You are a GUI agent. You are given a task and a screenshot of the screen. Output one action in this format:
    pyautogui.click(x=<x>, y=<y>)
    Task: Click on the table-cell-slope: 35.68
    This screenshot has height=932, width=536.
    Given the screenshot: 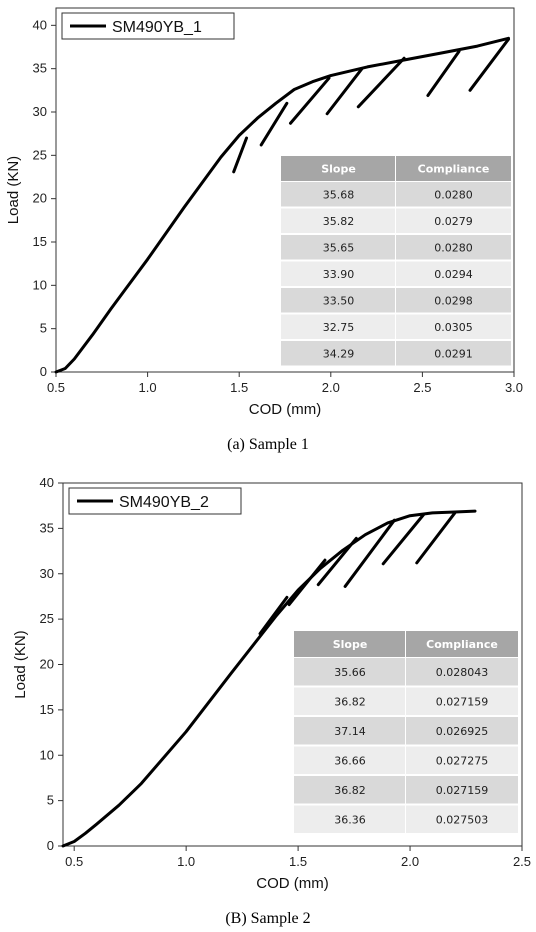 What is the action you would take?
    pyautogui.click(x=339, y=194)
    